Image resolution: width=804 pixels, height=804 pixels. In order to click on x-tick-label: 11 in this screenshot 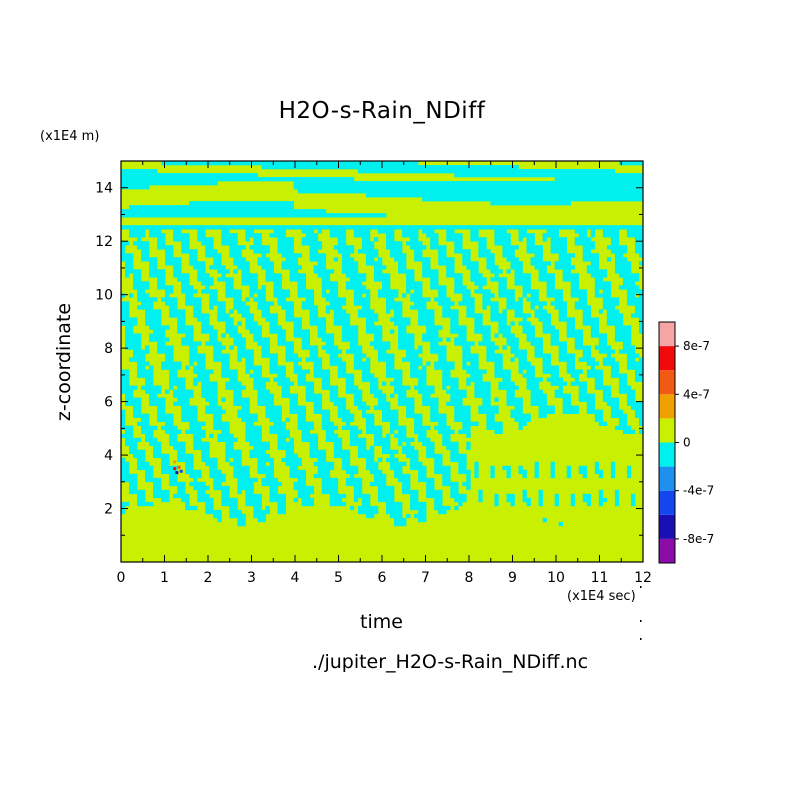, I will do `click(600, 578)`.